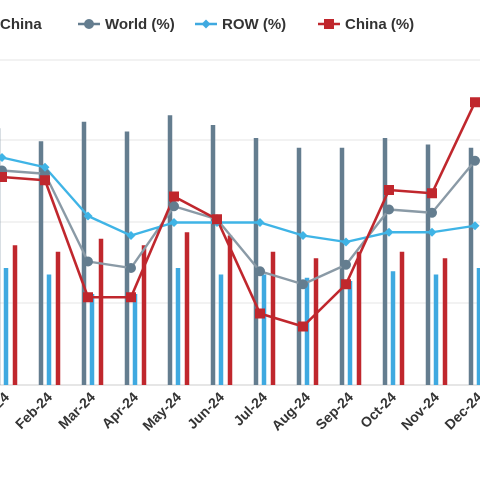 The image size is (480, 480). What do you see at coordinates (290, 411) in the screenshot?
I see `x-tick-label: Aug-24` at bounding box center [290, 411].